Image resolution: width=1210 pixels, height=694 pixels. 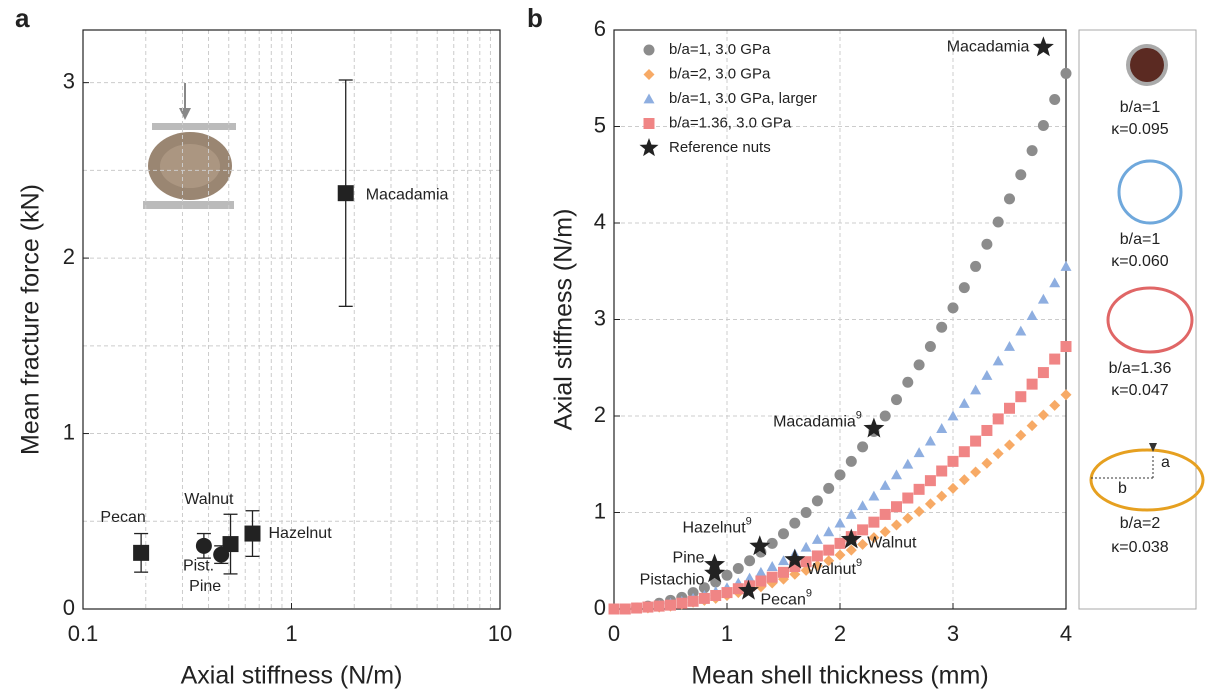 What do you see at coordinates (720, 49) in the screenshot?
I see `legend-label: b/a=1, 3.0 GPa` at bounding box center [720, 49].